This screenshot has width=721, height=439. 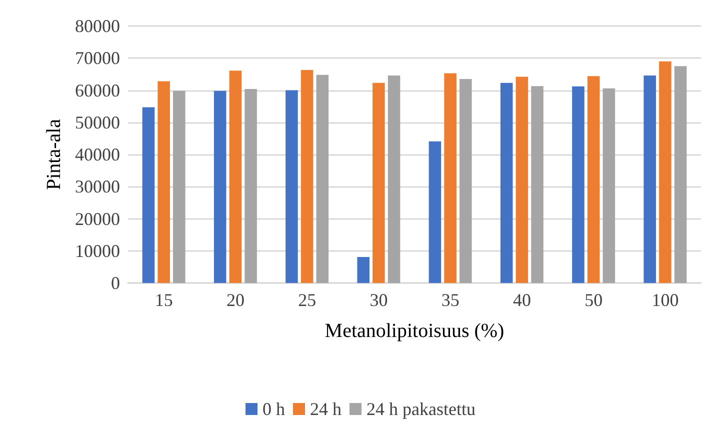 I want to click on y-axis-title: Pinta-ala, so click(x=54, y=154).